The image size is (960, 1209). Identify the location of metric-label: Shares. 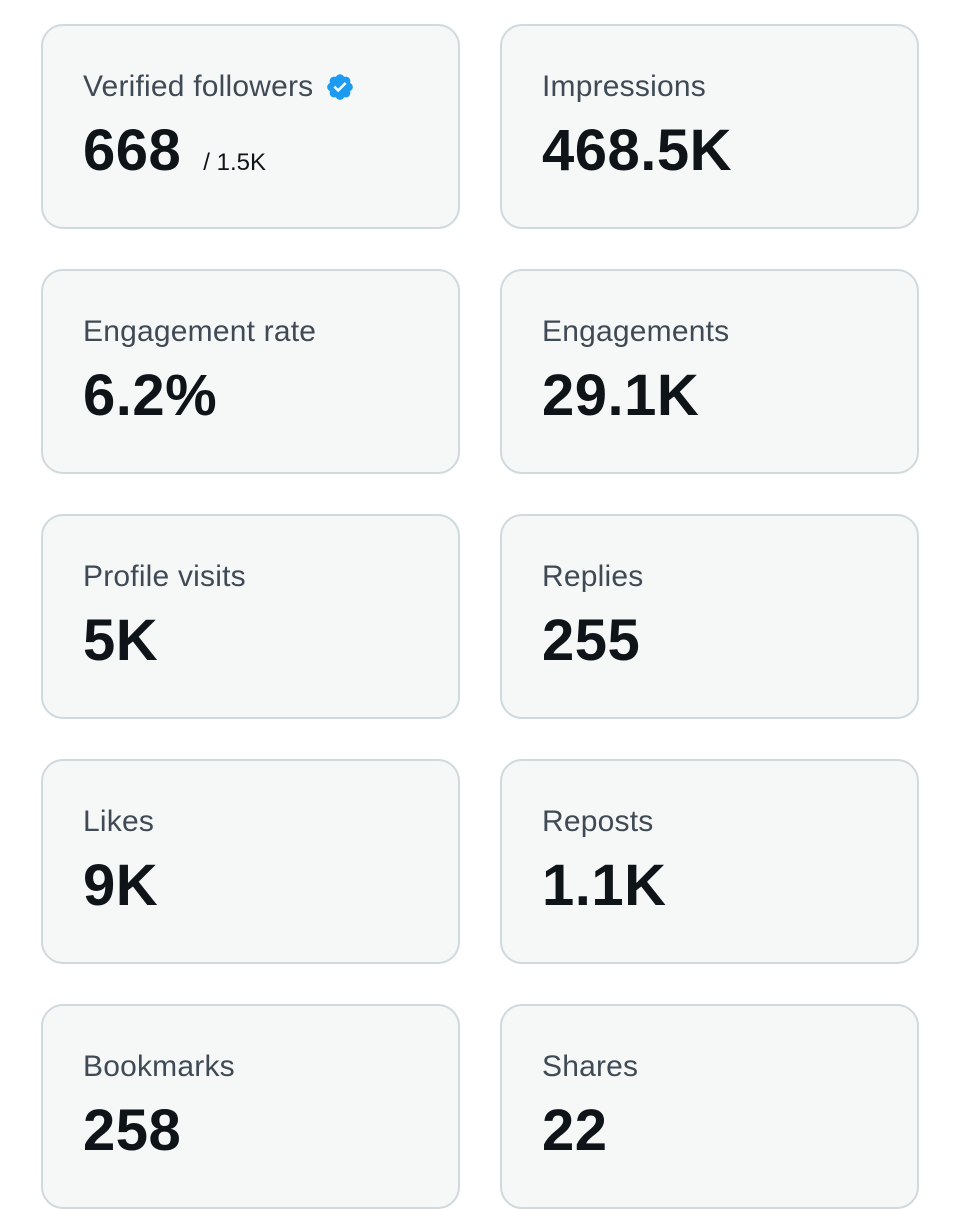
(590, 1066).